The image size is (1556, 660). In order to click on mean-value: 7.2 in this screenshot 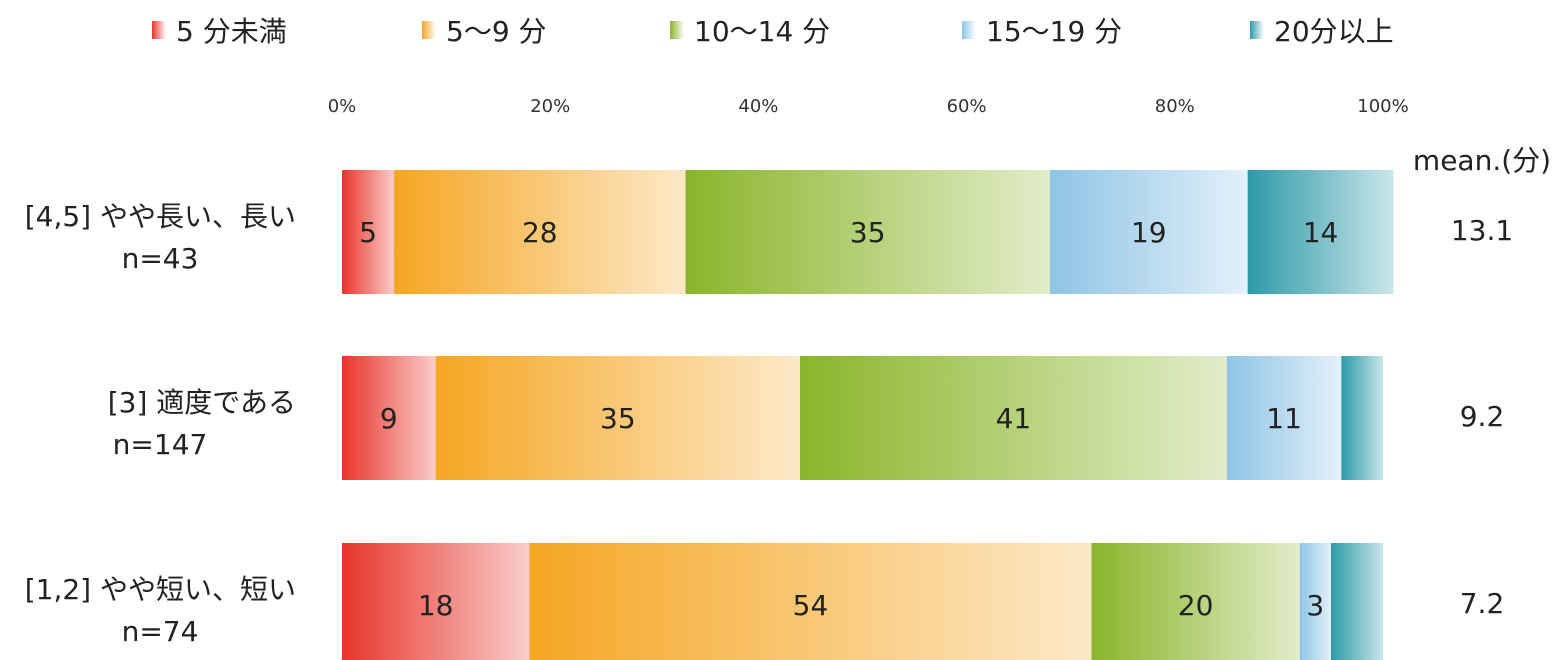, I will do `click(1482, 603)`.